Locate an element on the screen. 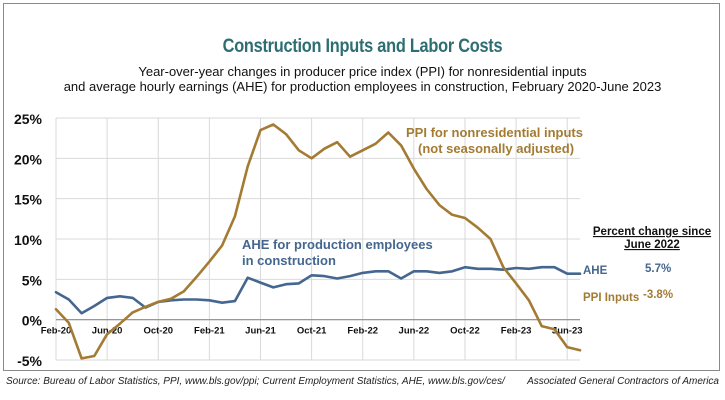 Image resolution: width=725 pixels, height=400 pixels. ppi-percent-change: -3.8% is located at coordinates (658, 295).